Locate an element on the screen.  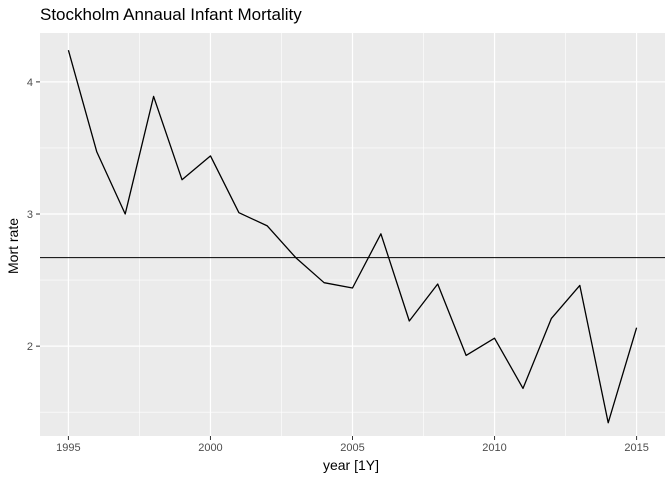
x-tick-label: 1995 is located at coordinates (68, 448).